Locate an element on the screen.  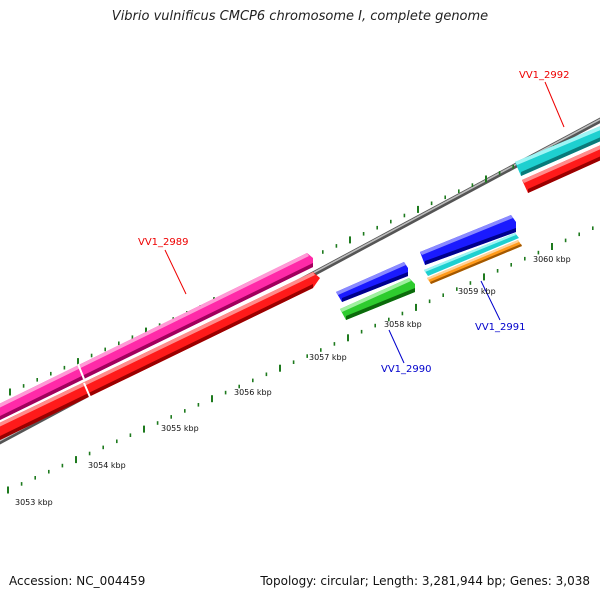
gene-label-vv1-2990: VV1_2990 is located at coordinates (406, 369).